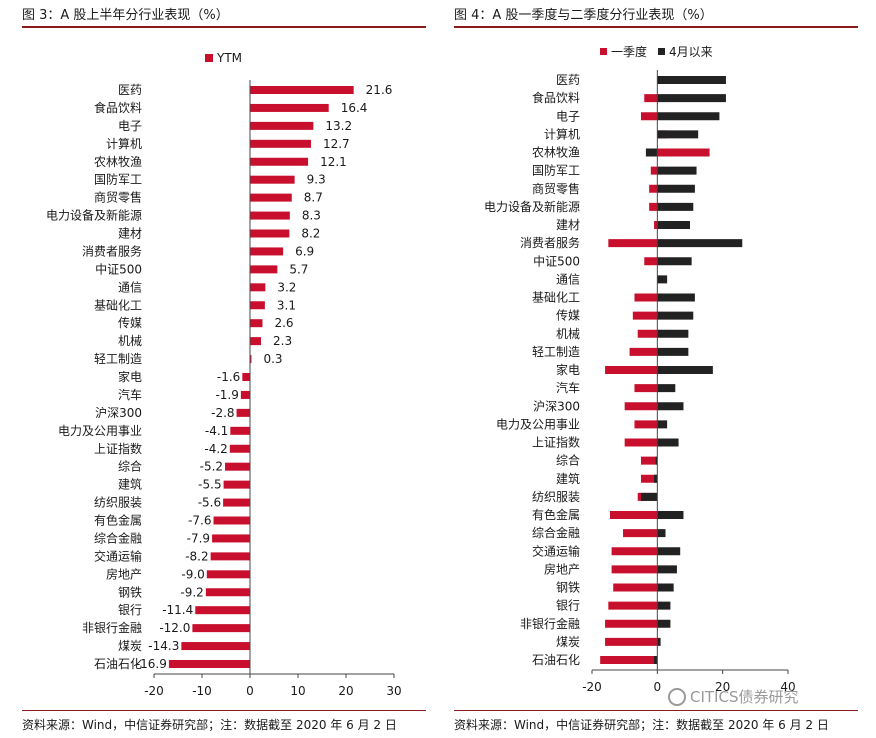 The image size is (876, 738). I want to click on value-label: 12.1, so click(333, 162).